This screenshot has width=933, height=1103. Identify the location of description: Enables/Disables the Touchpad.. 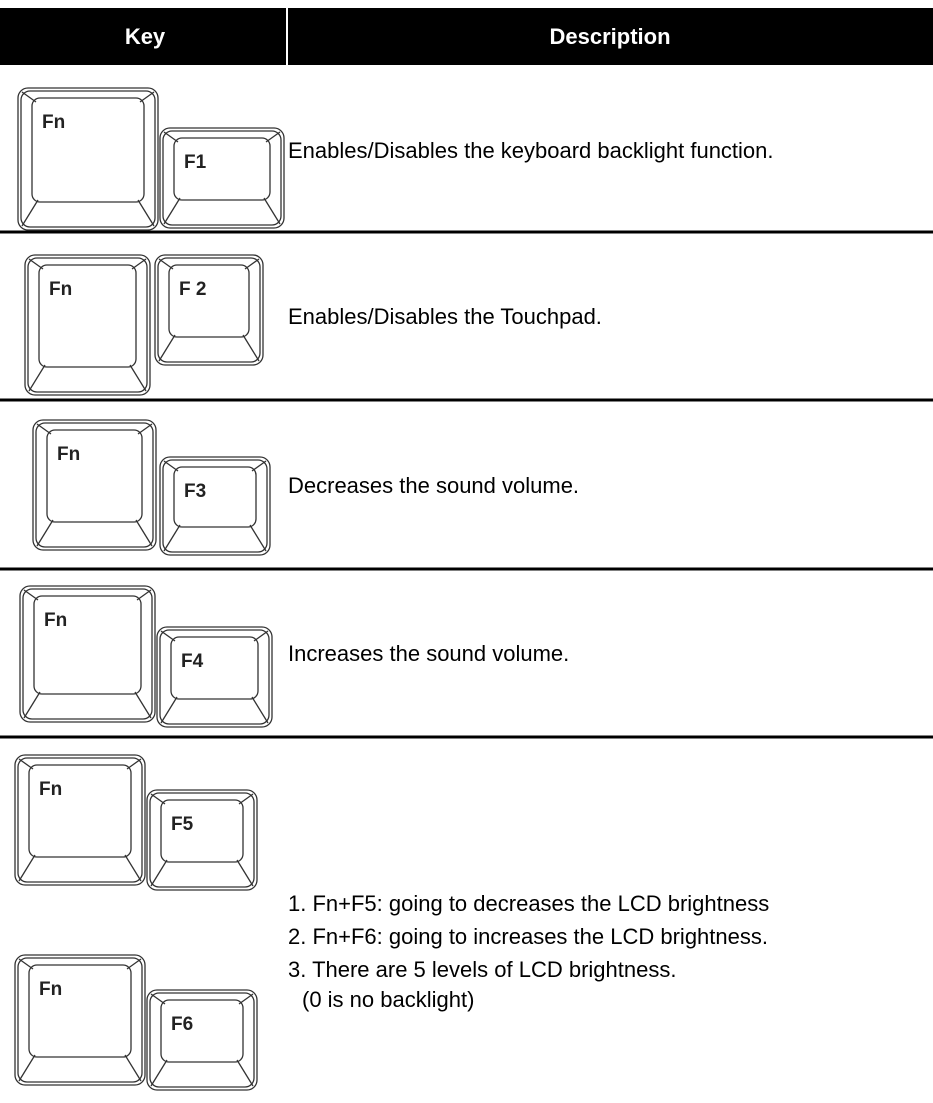
(445, 316).